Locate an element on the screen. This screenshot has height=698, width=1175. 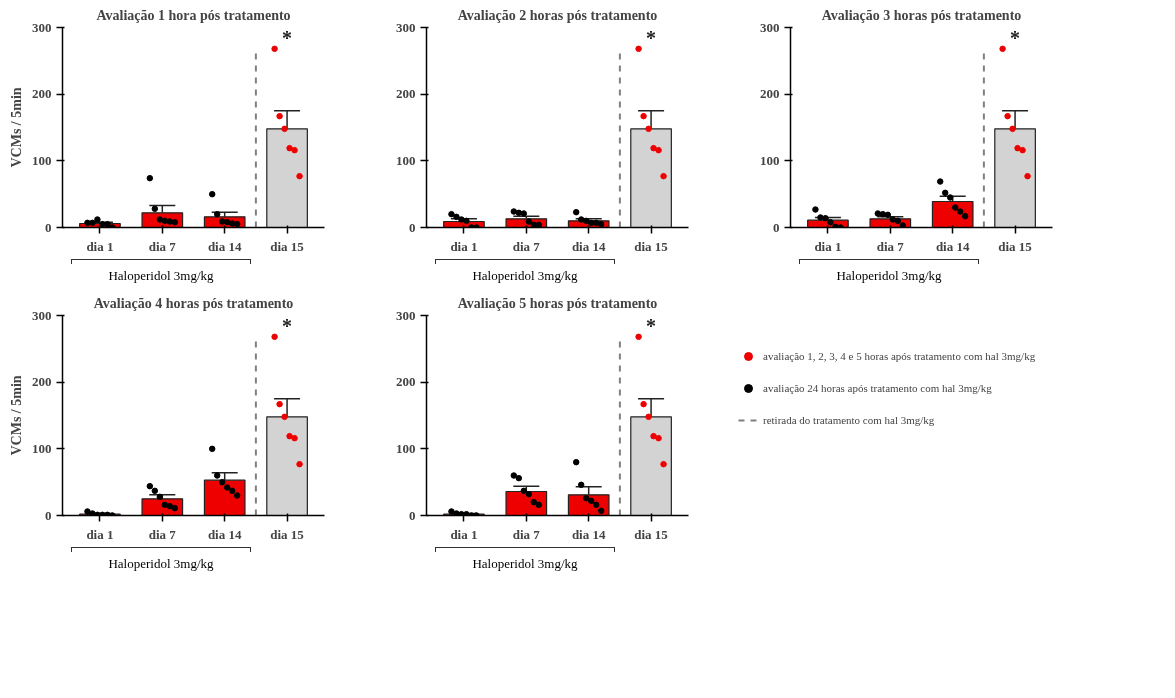
legend-label: avaliação 1, 2, 3, 4 e 5 horas após tratamento com hal 3mg/kg is located at coordinates (899, 356).